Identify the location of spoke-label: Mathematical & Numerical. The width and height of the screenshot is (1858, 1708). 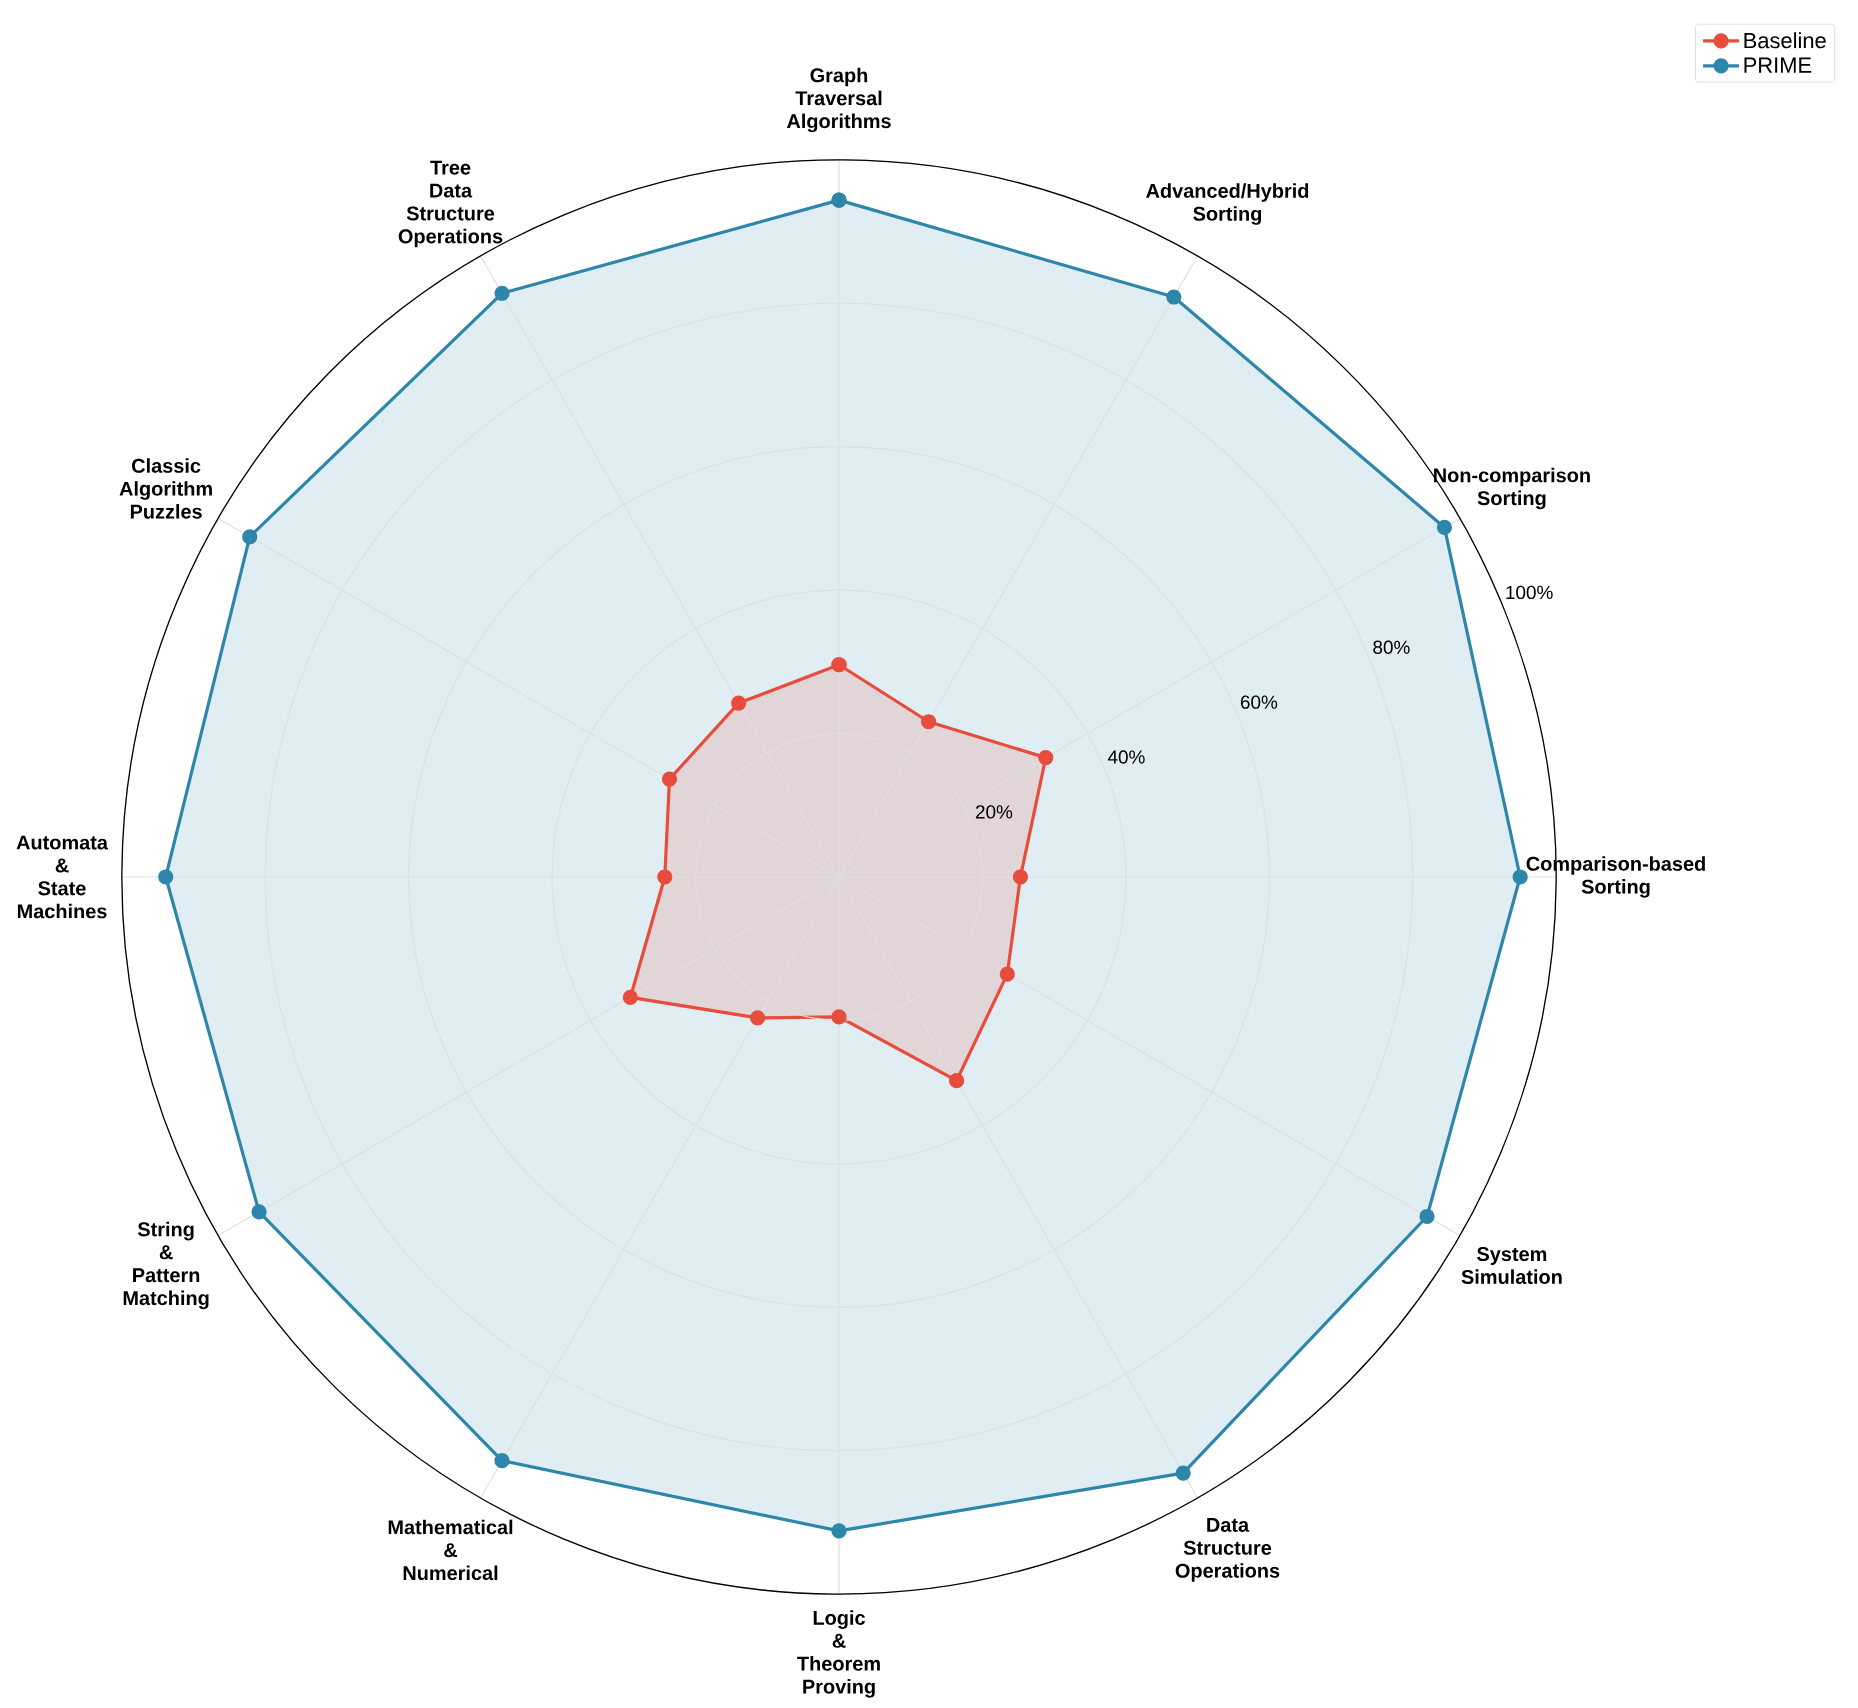
(450, 1550).